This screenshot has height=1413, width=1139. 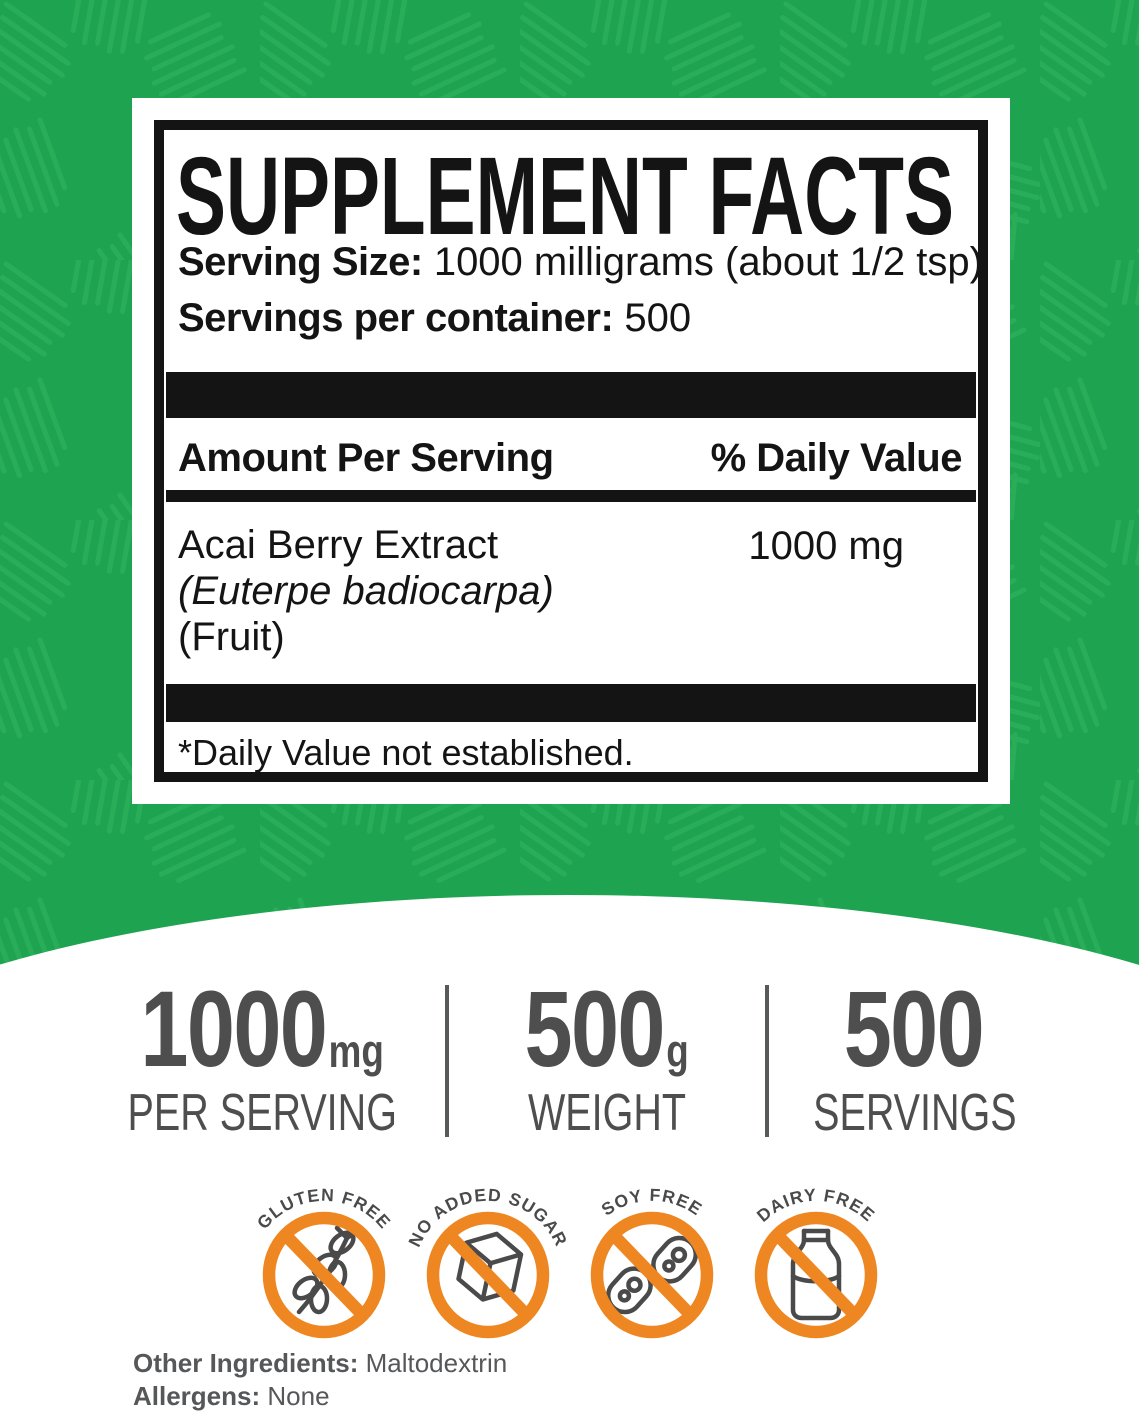 I want to click on dairy-free-badge: DAIRY FREE, so click(x=816, y=1261).